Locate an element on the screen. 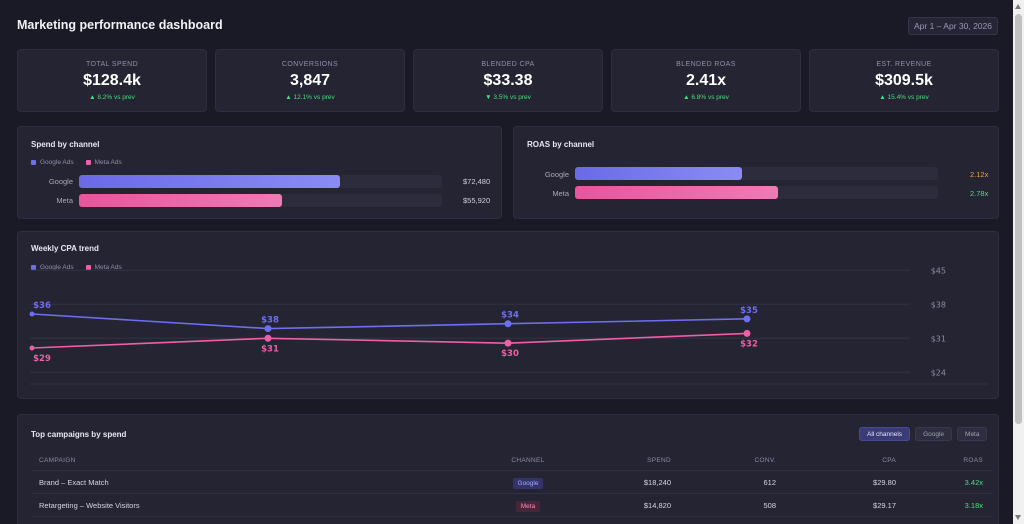  bar-meta-spend is located at coordinates (181, 200).